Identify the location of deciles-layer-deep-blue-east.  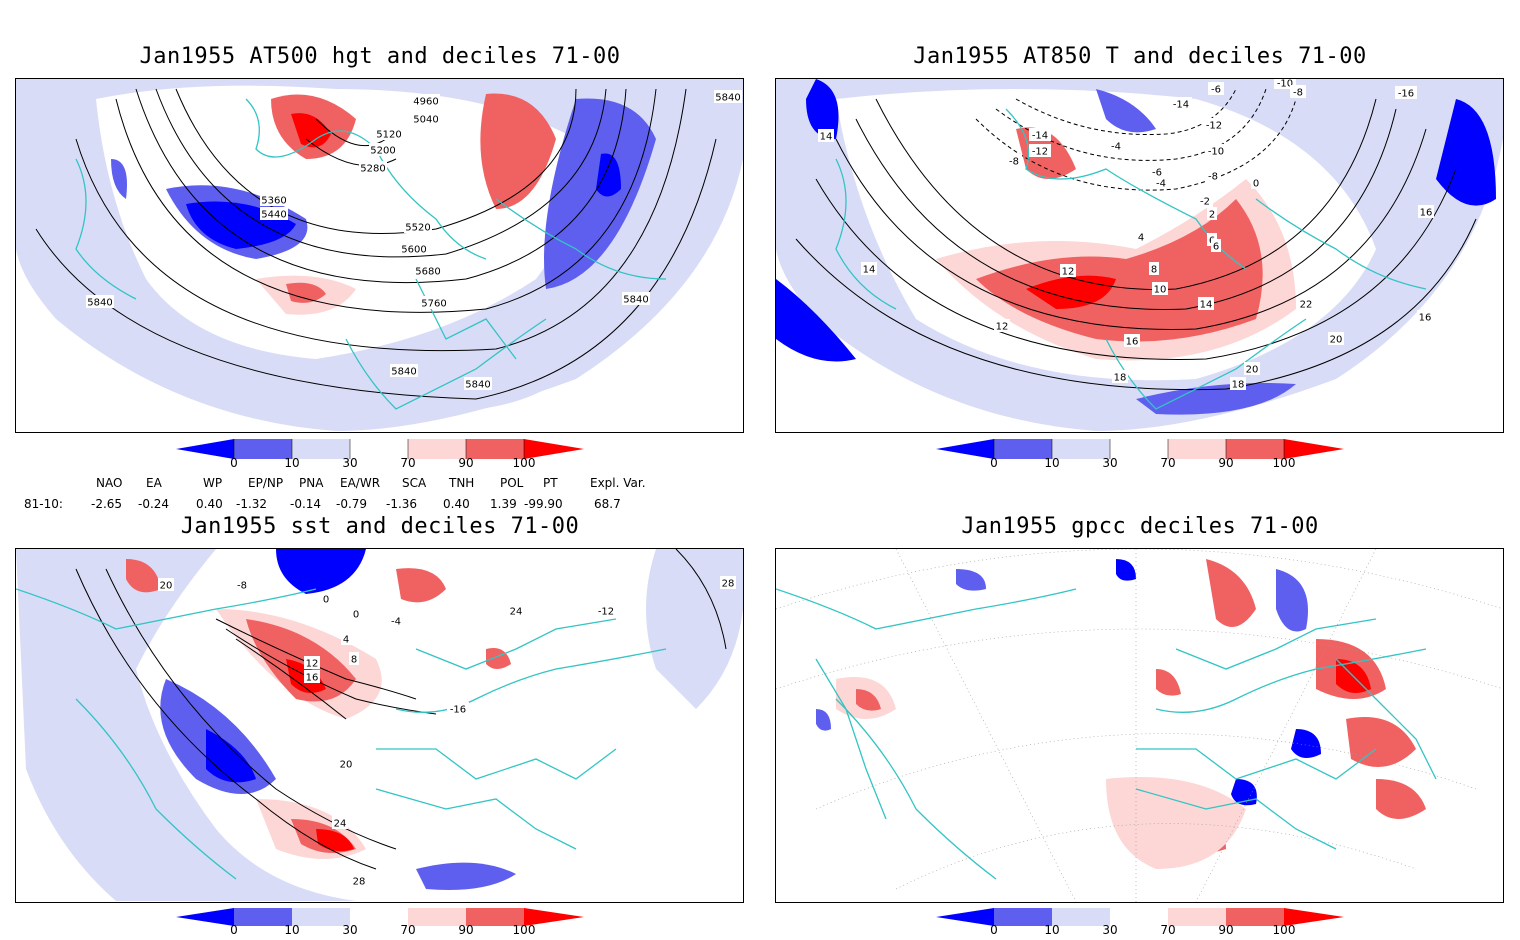
(608, 175).